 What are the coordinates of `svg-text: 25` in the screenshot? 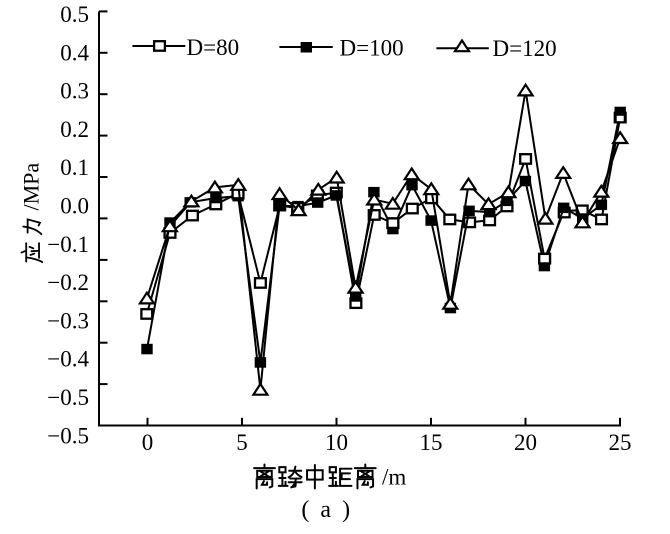 It's located at (620, 442).